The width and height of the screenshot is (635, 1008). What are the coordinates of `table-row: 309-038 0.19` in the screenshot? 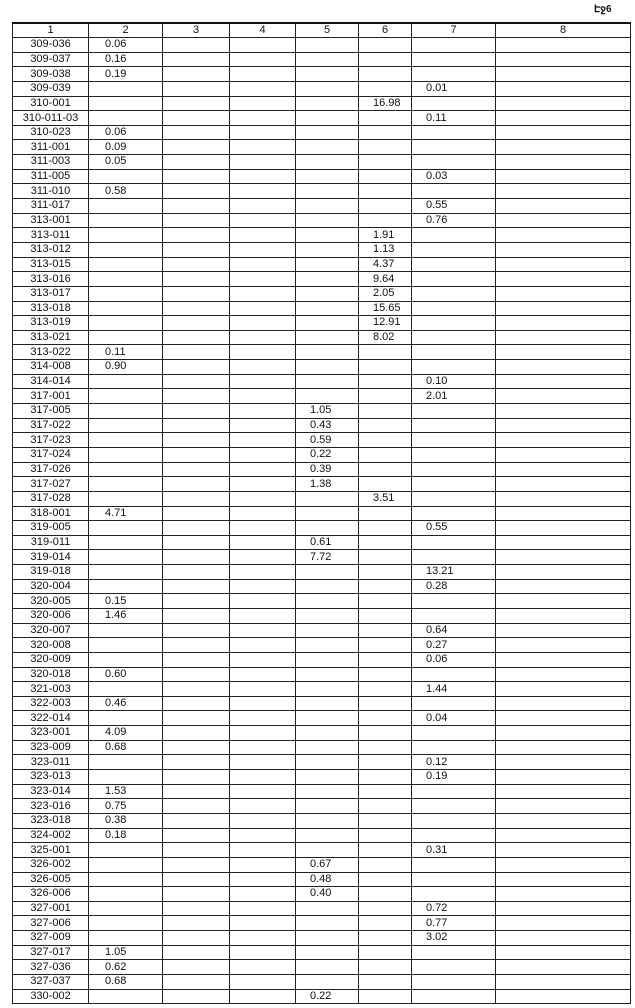 It's located at (321, 74).